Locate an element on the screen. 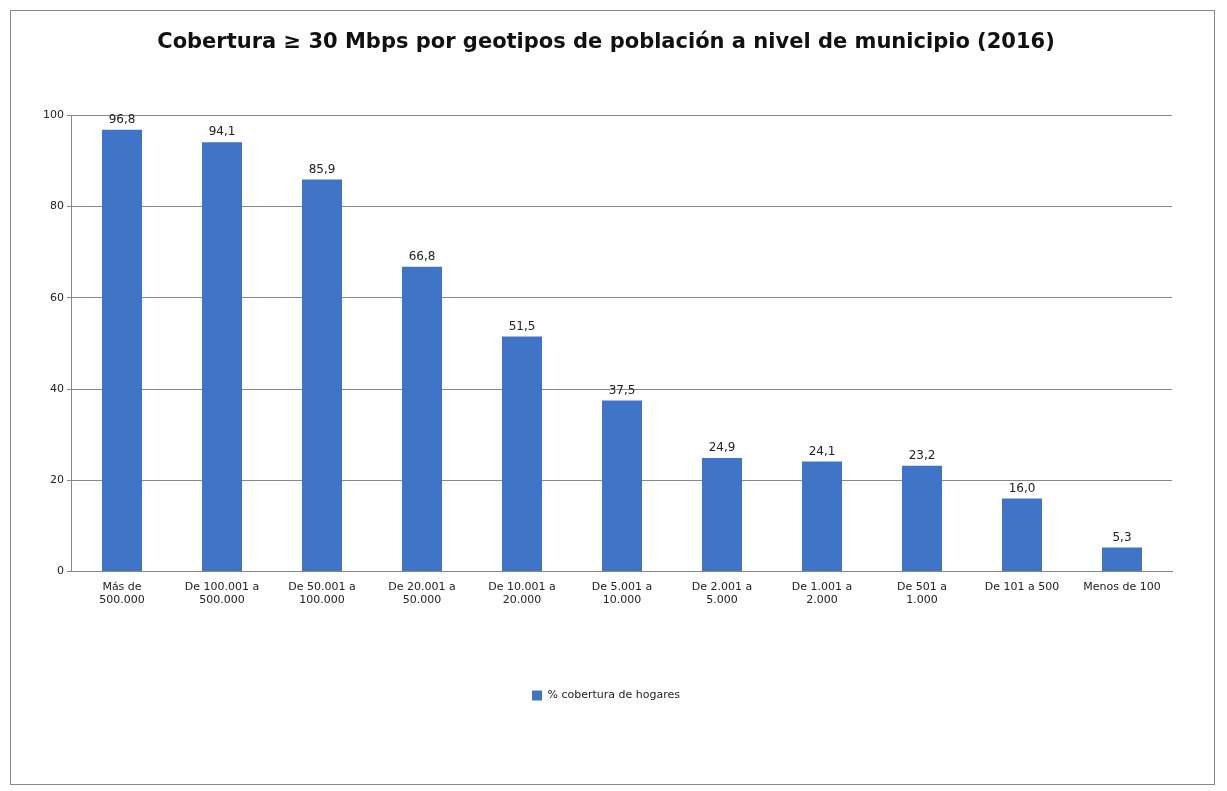 The image size is (1227, 791). x-tick-label: De 2.001 a 5.000 is located at coordinates (722, 593).